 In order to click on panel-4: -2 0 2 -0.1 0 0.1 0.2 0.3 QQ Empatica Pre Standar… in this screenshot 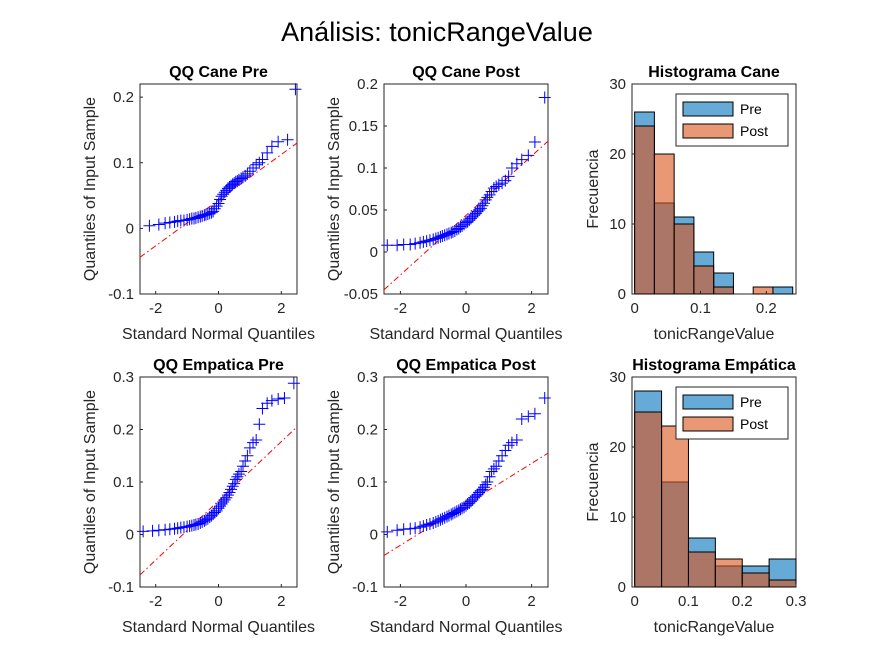, I will do `click(198, 496)`.